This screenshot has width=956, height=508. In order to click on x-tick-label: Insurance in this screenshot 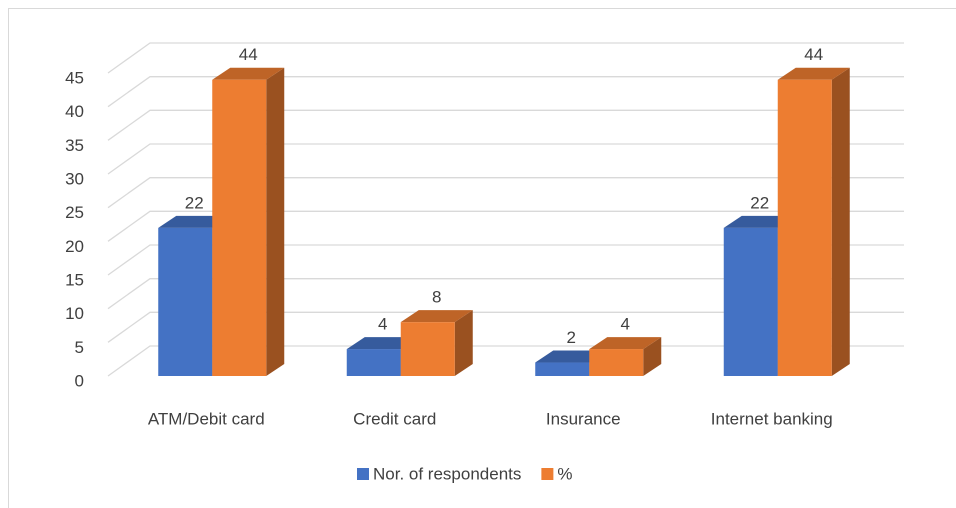, I will do `click(583, 418)`.